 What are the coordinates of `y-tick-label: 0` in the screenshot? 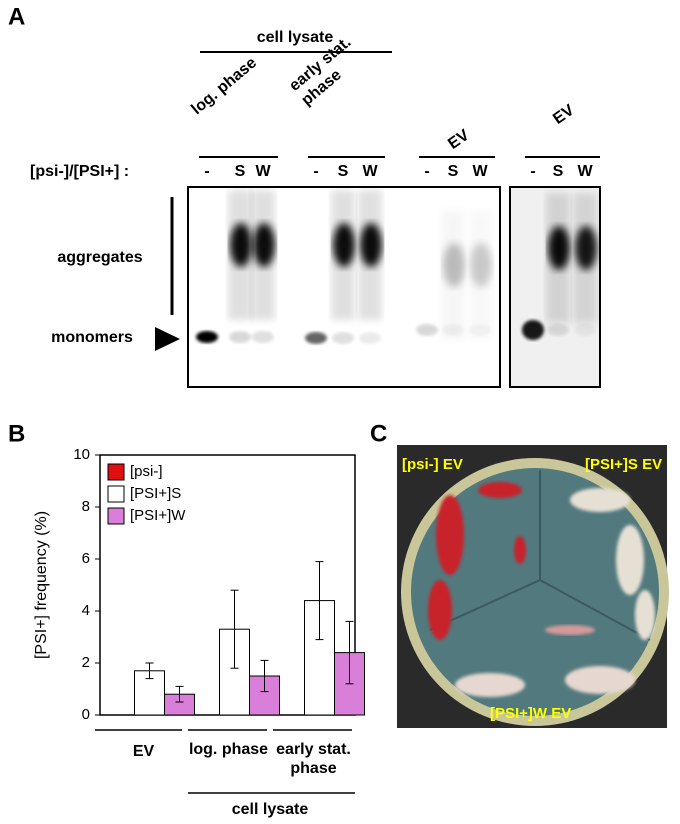 It's located at (86, 714).